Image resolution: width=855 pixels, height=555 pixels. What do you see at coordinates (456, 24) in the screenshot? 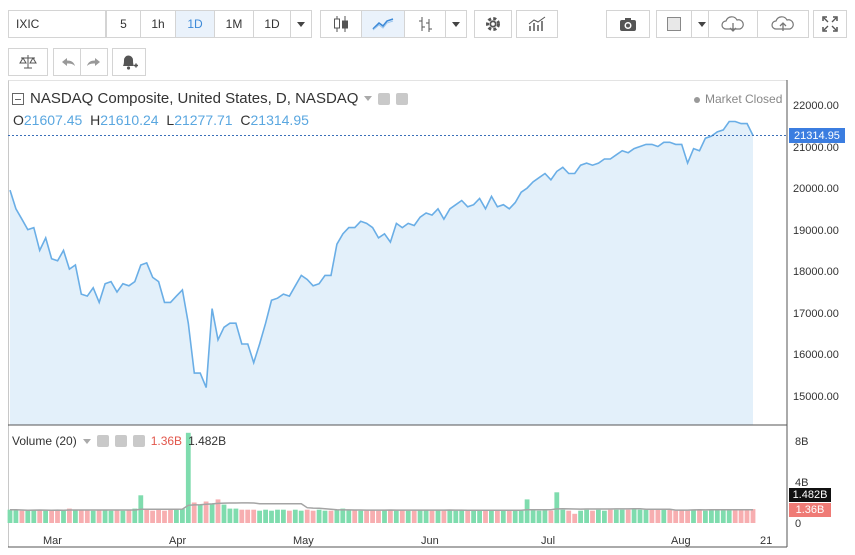
I see `chart-type-dropdown-button` at bounding box center [456, 24].